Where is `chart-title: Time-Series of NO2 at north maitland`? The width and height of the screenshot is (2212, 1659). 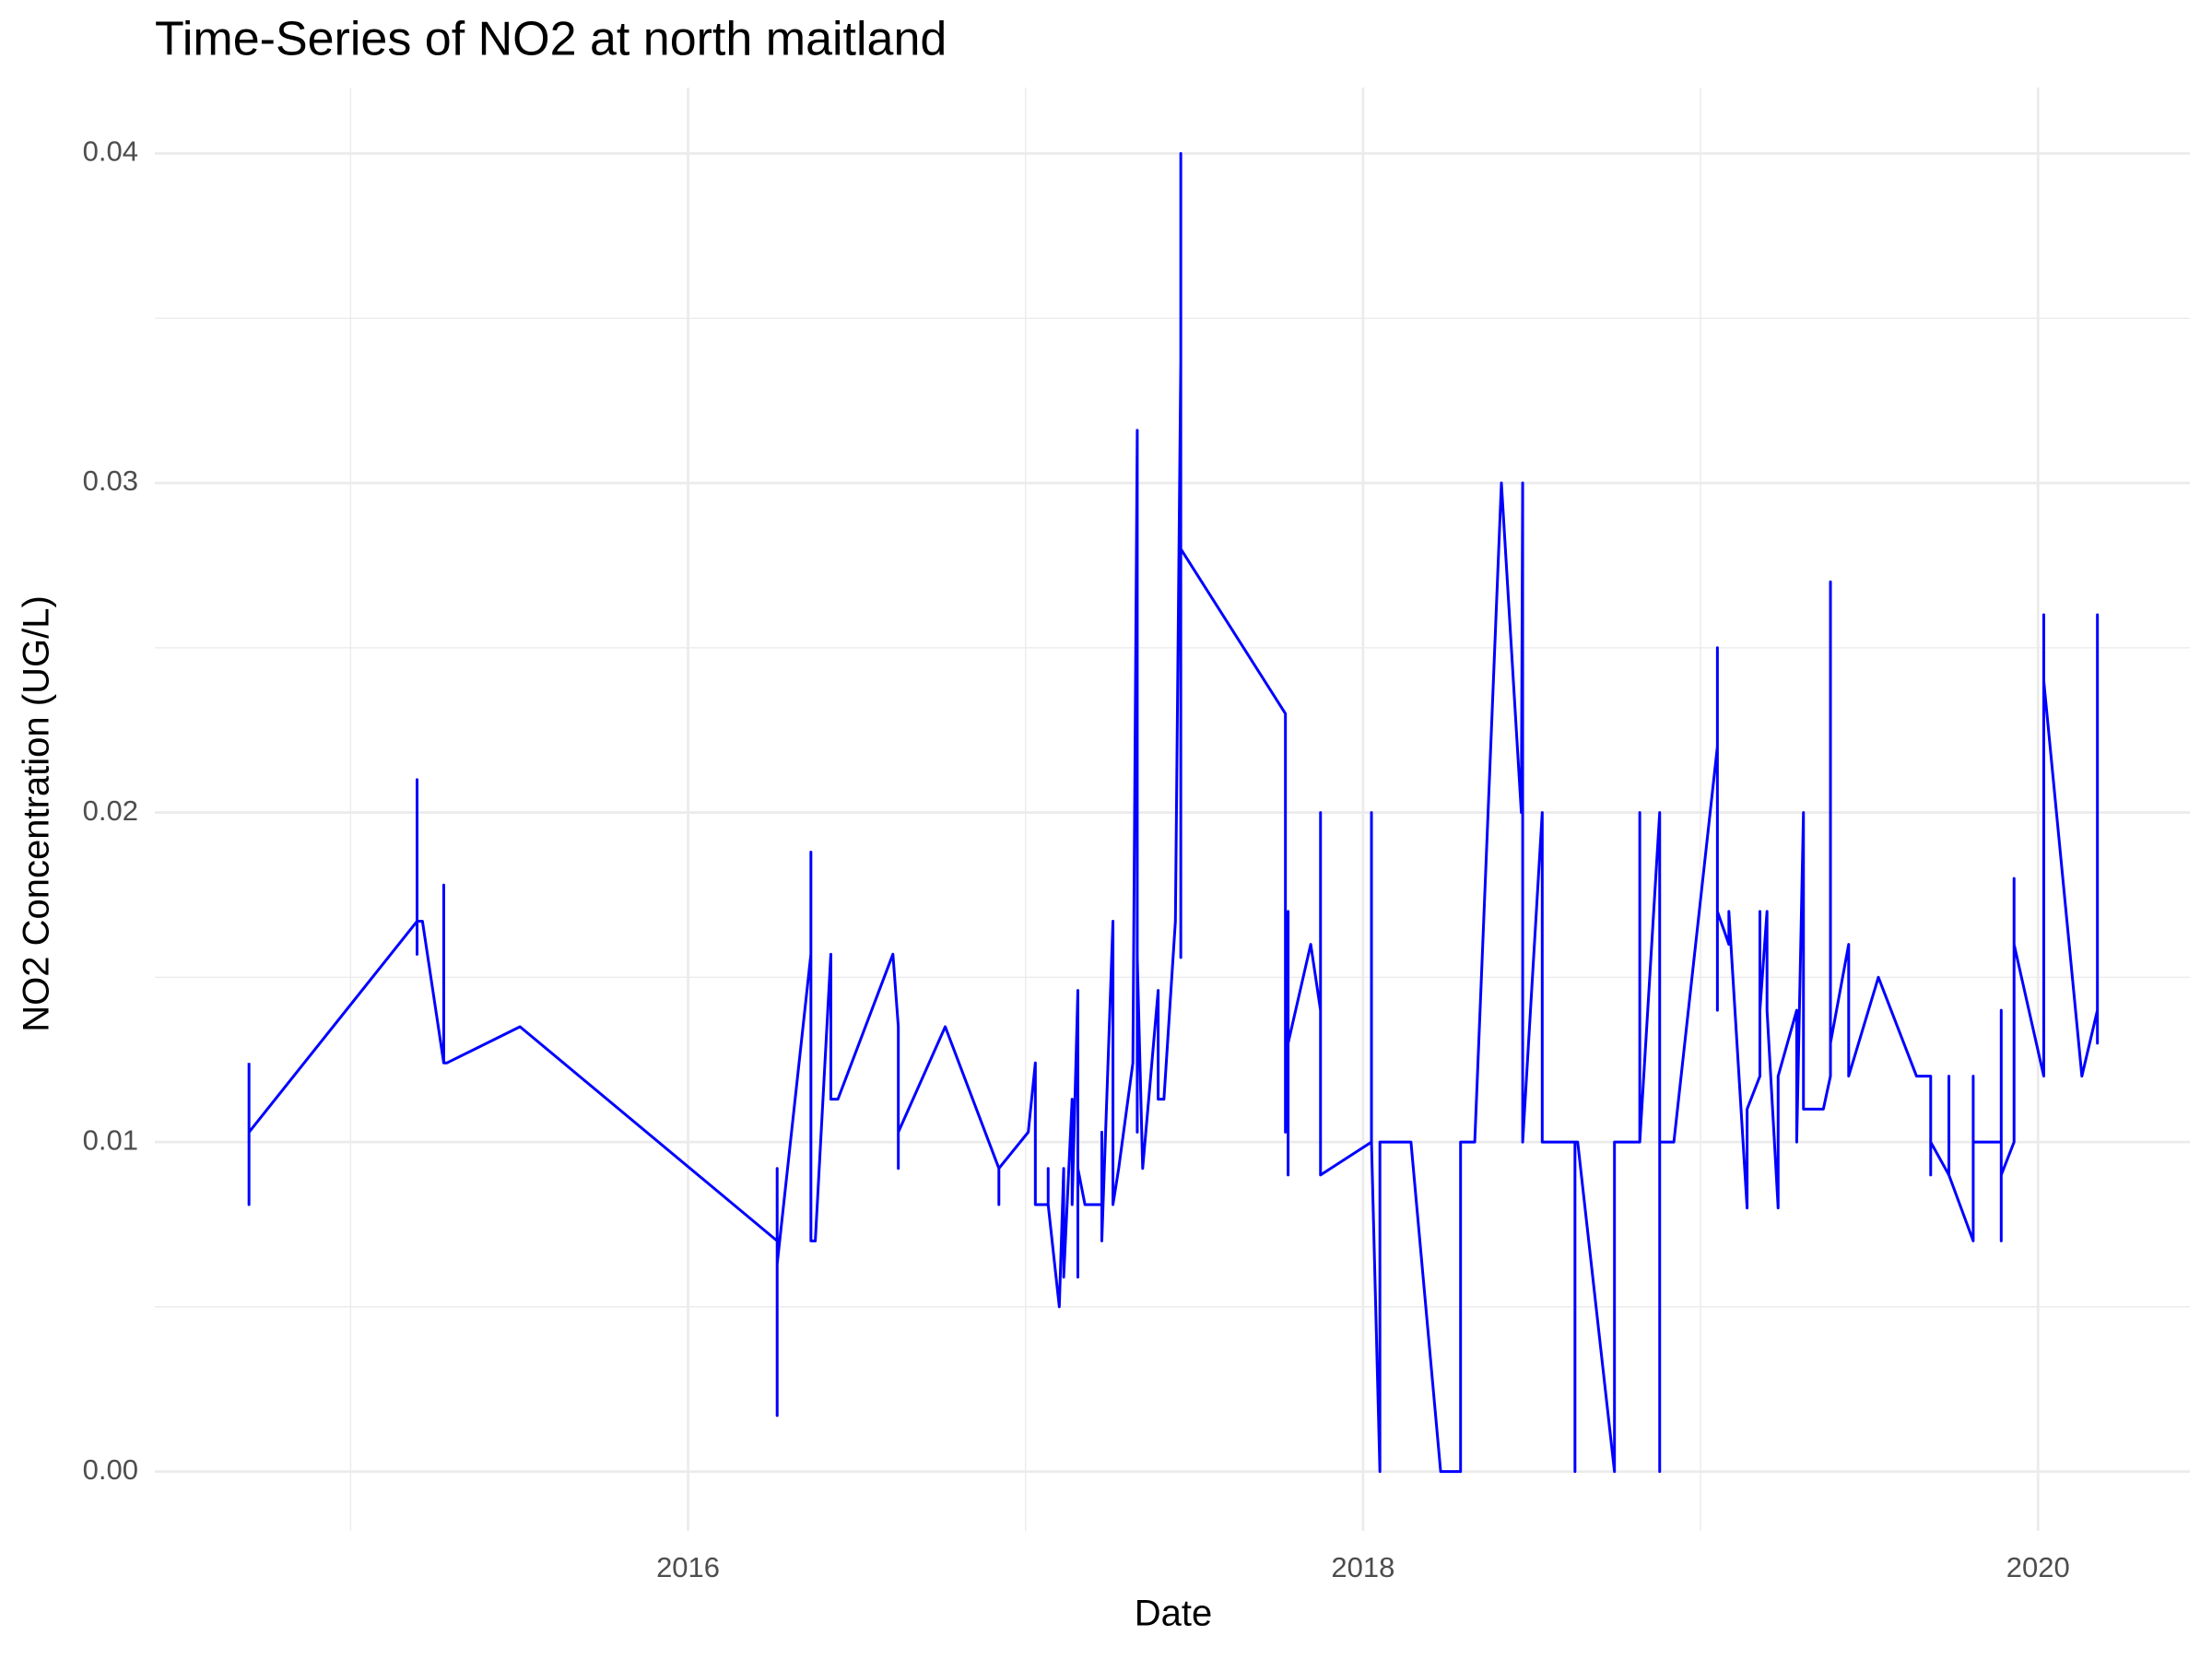
chart-title: Time-Series of NO2 at north maitland is located at coordinates (551, 39).